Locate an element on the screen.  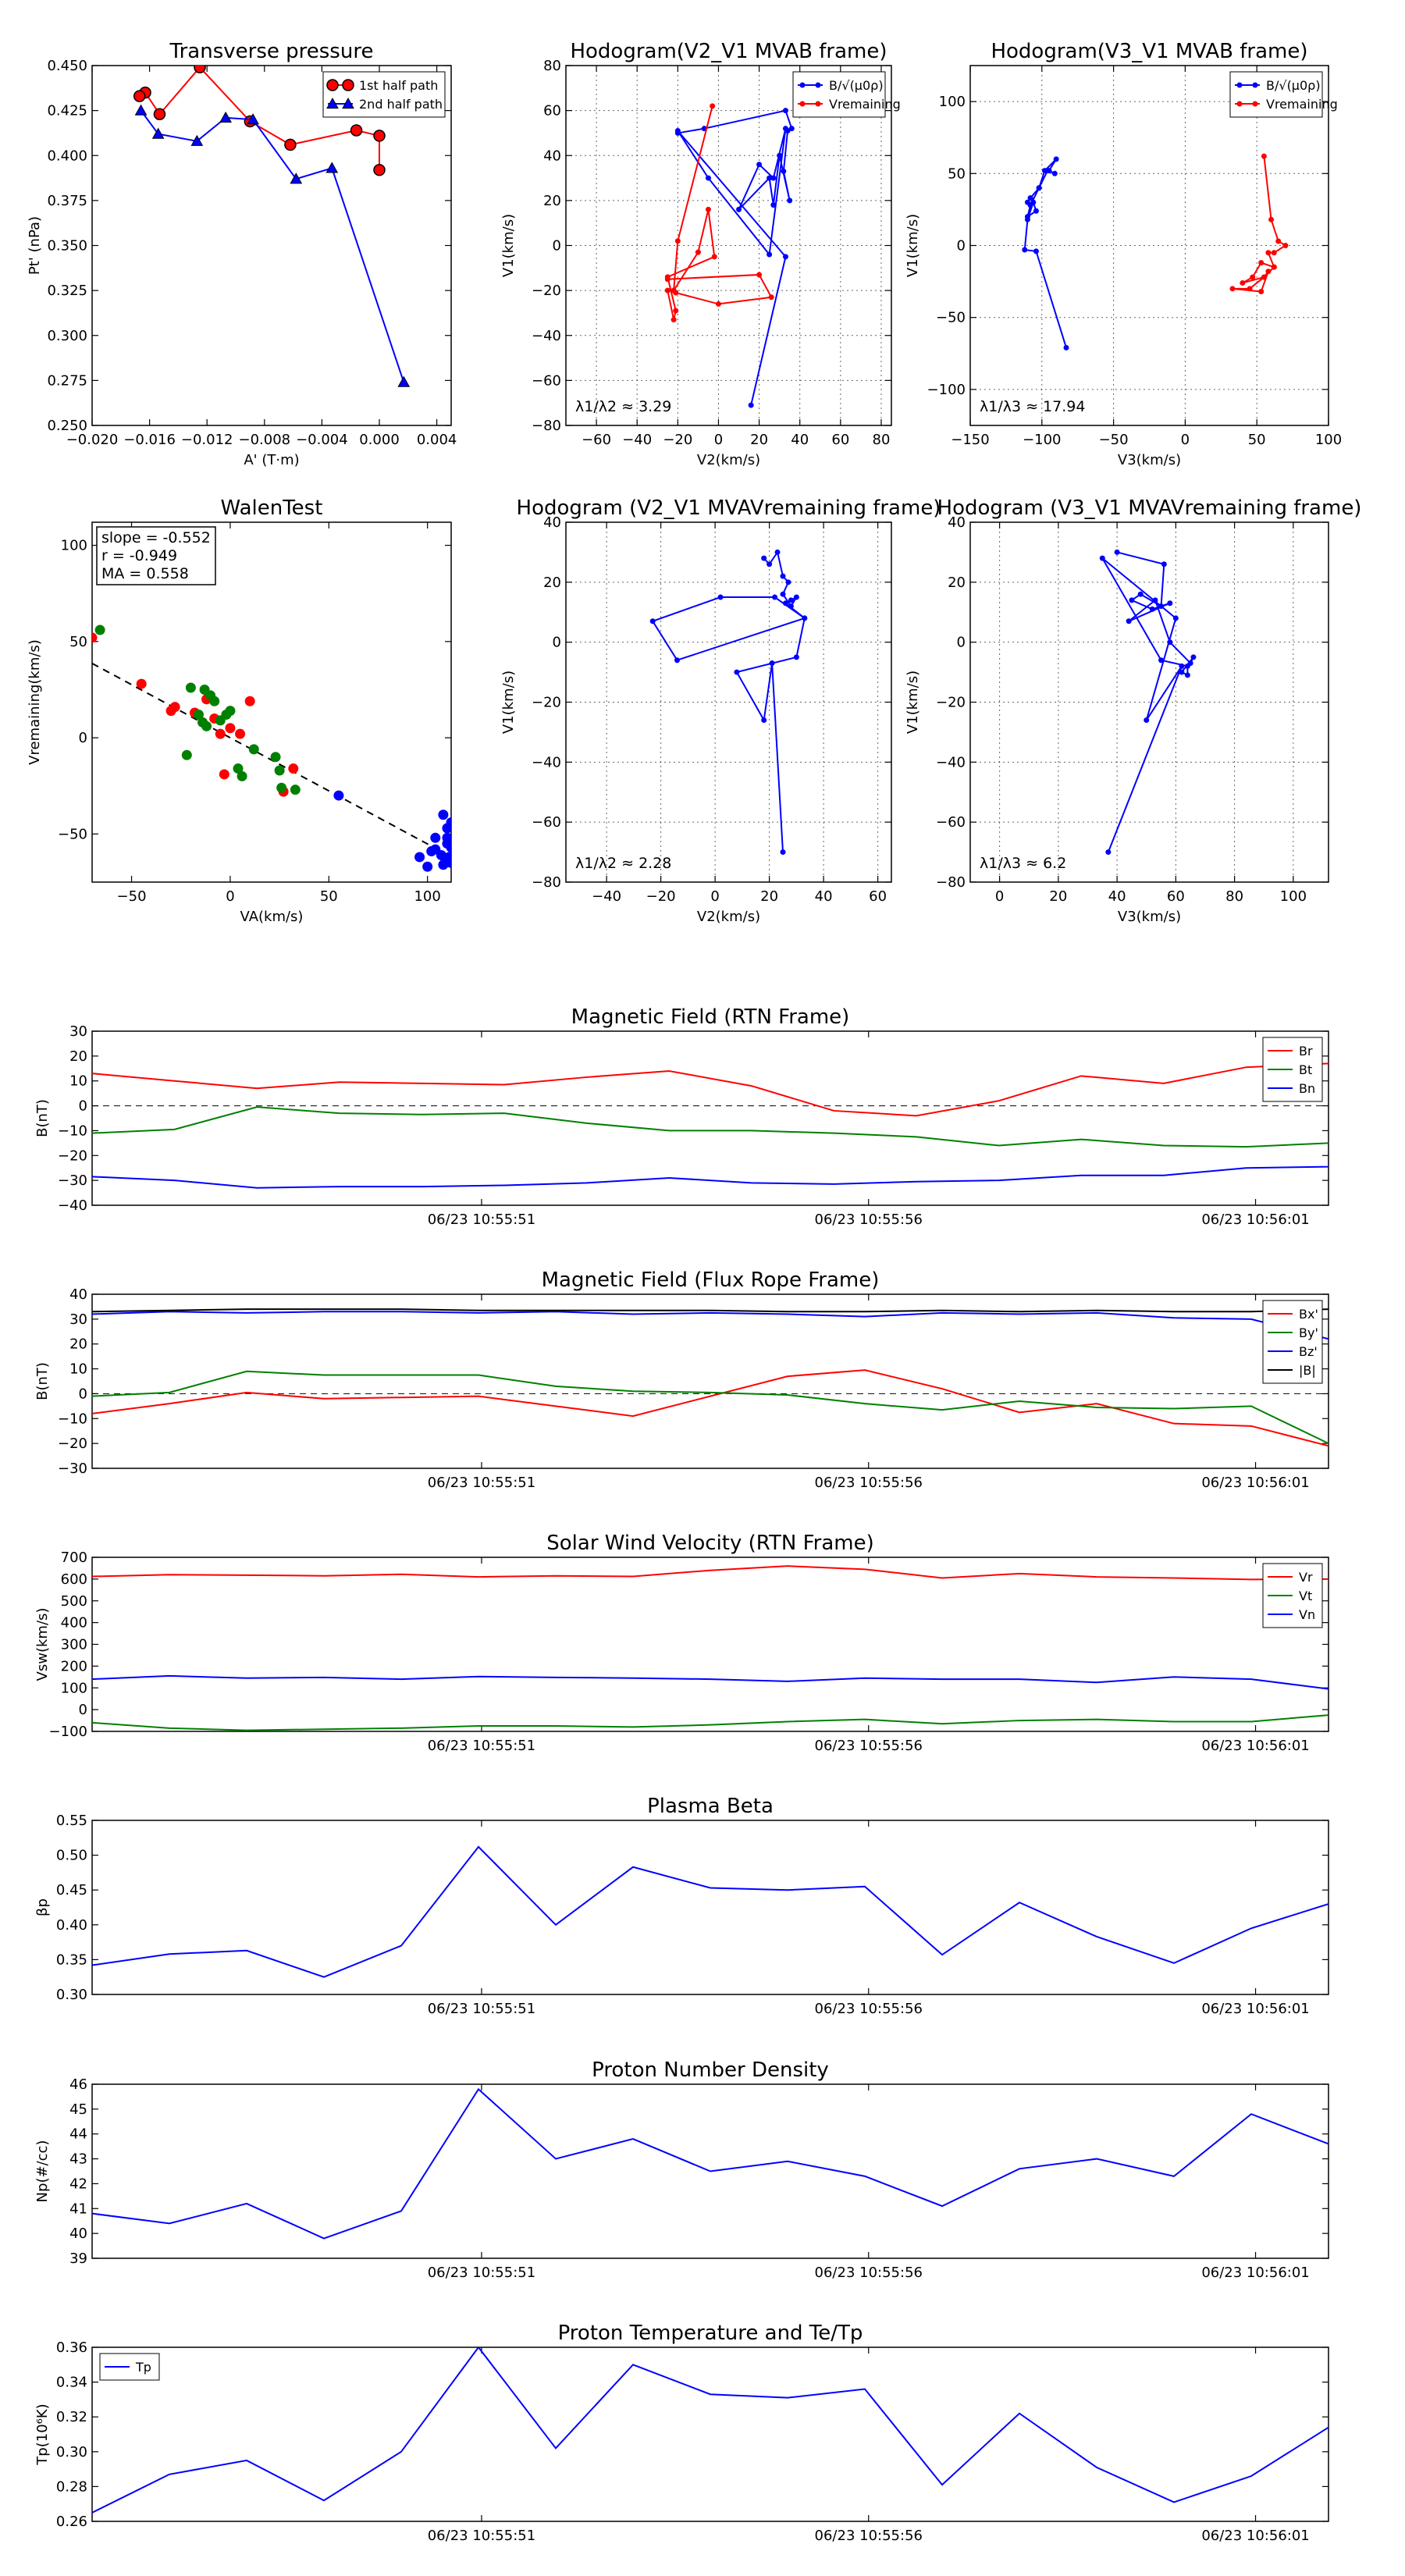
legend-label-B/√(μ0ρ): B/√(μ0ρ) is located at coordinates (857, 85).